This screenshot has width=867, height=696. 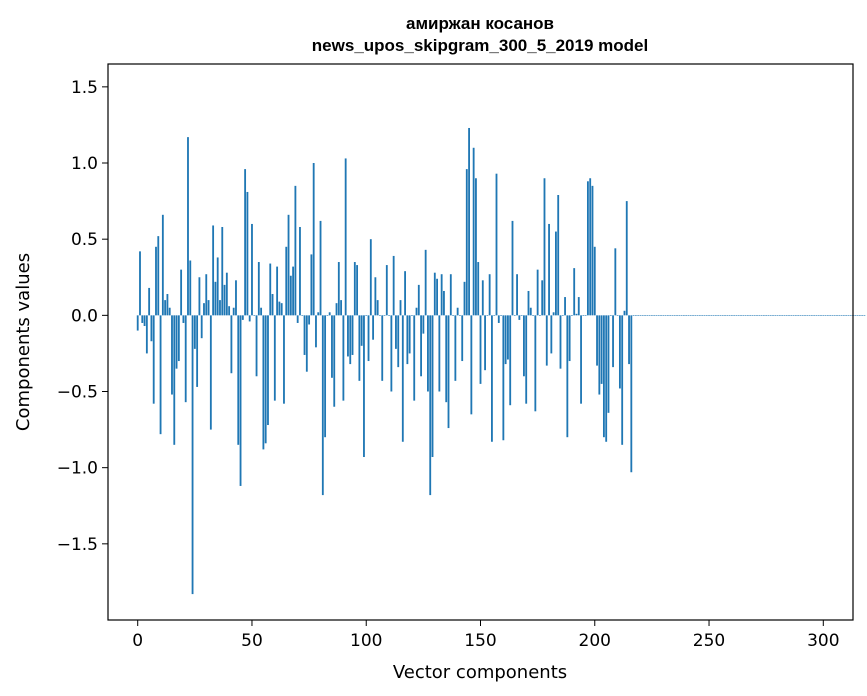 I want to click on x-tick-label: 150, so click(x=480, y=641).